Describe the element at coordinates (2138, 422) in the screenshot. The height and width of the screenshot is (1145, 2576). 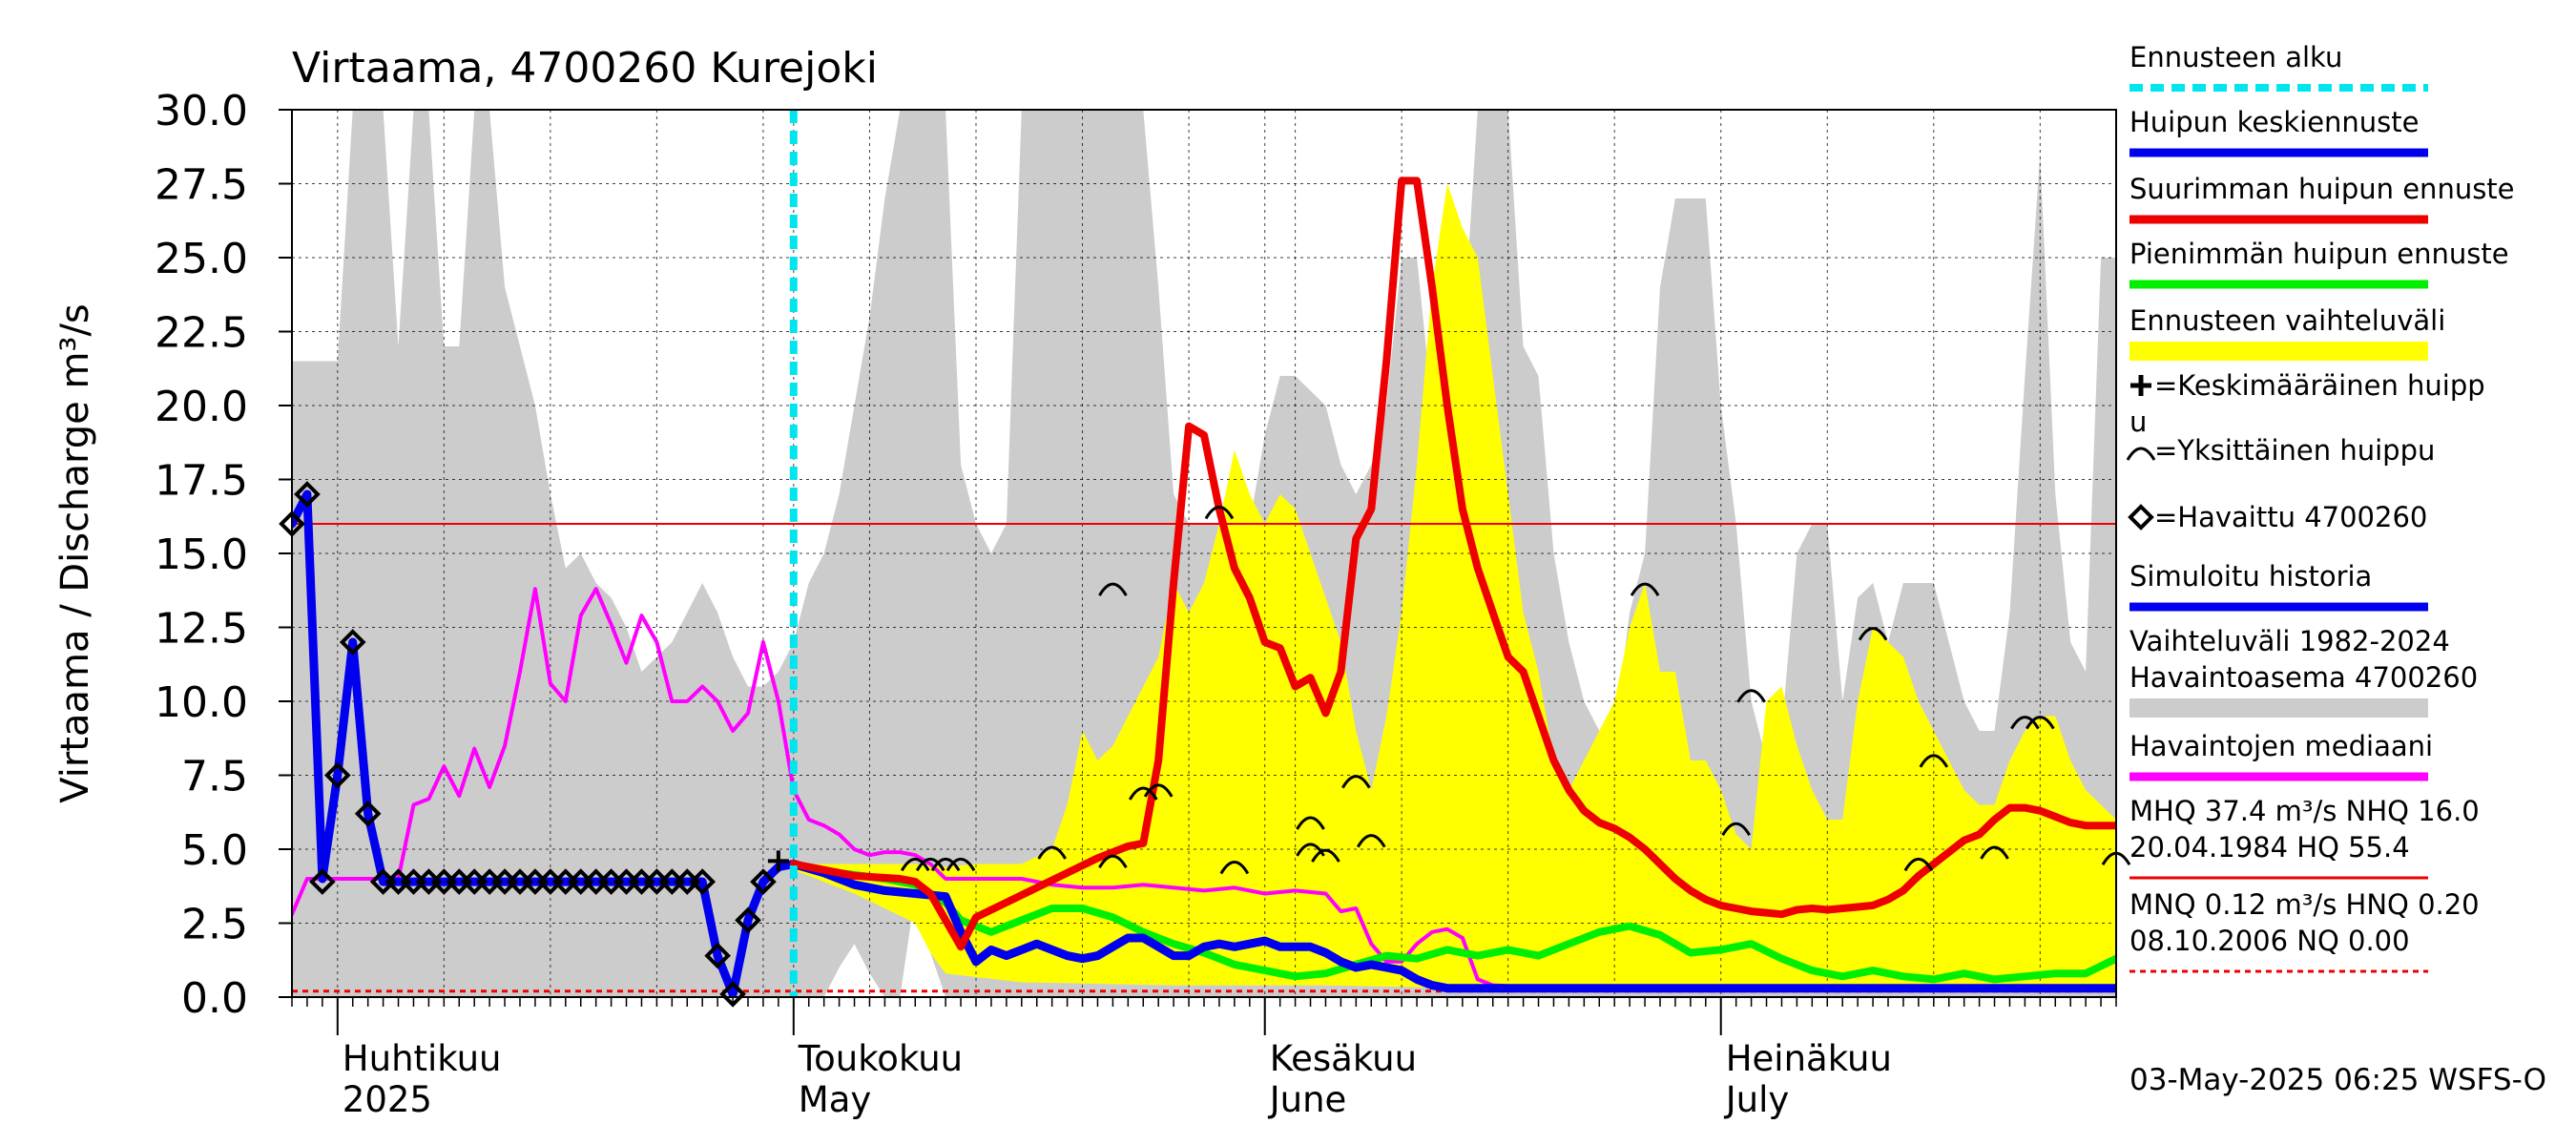
I see `legend-label: u` at that location.